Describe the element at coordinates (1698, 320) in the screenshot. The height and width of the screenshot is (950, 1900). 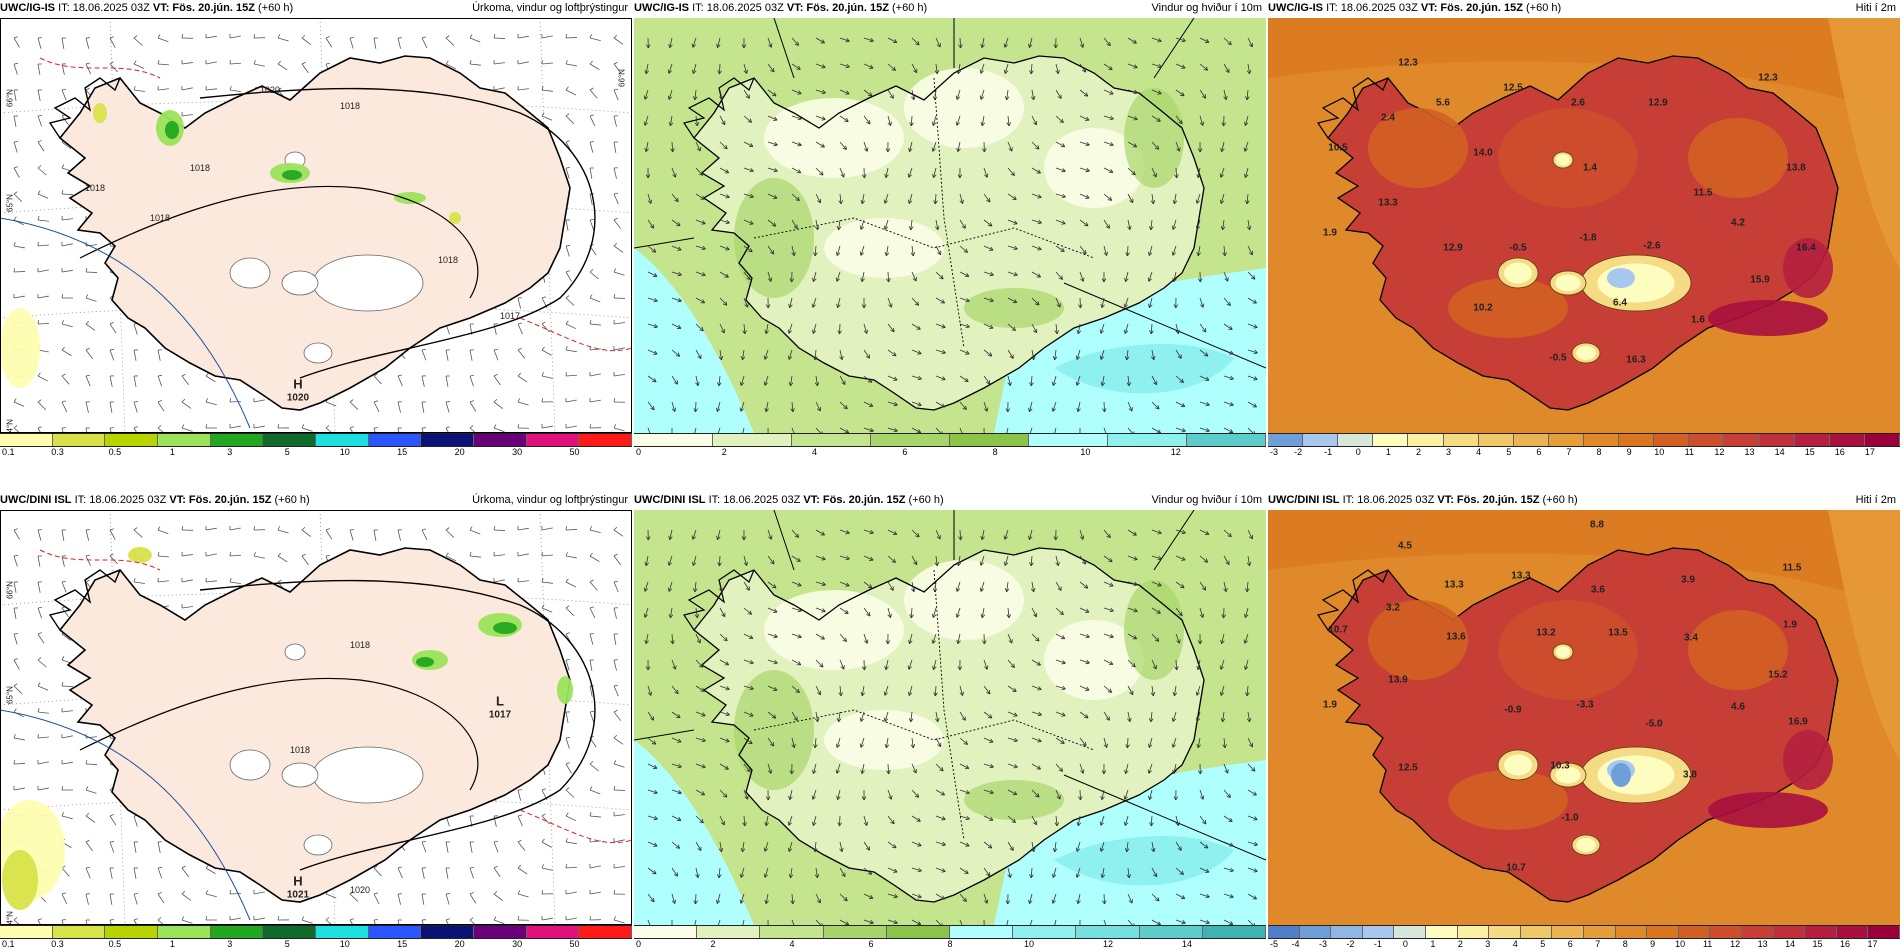
I see `temperature-label: 1.6` at that location.